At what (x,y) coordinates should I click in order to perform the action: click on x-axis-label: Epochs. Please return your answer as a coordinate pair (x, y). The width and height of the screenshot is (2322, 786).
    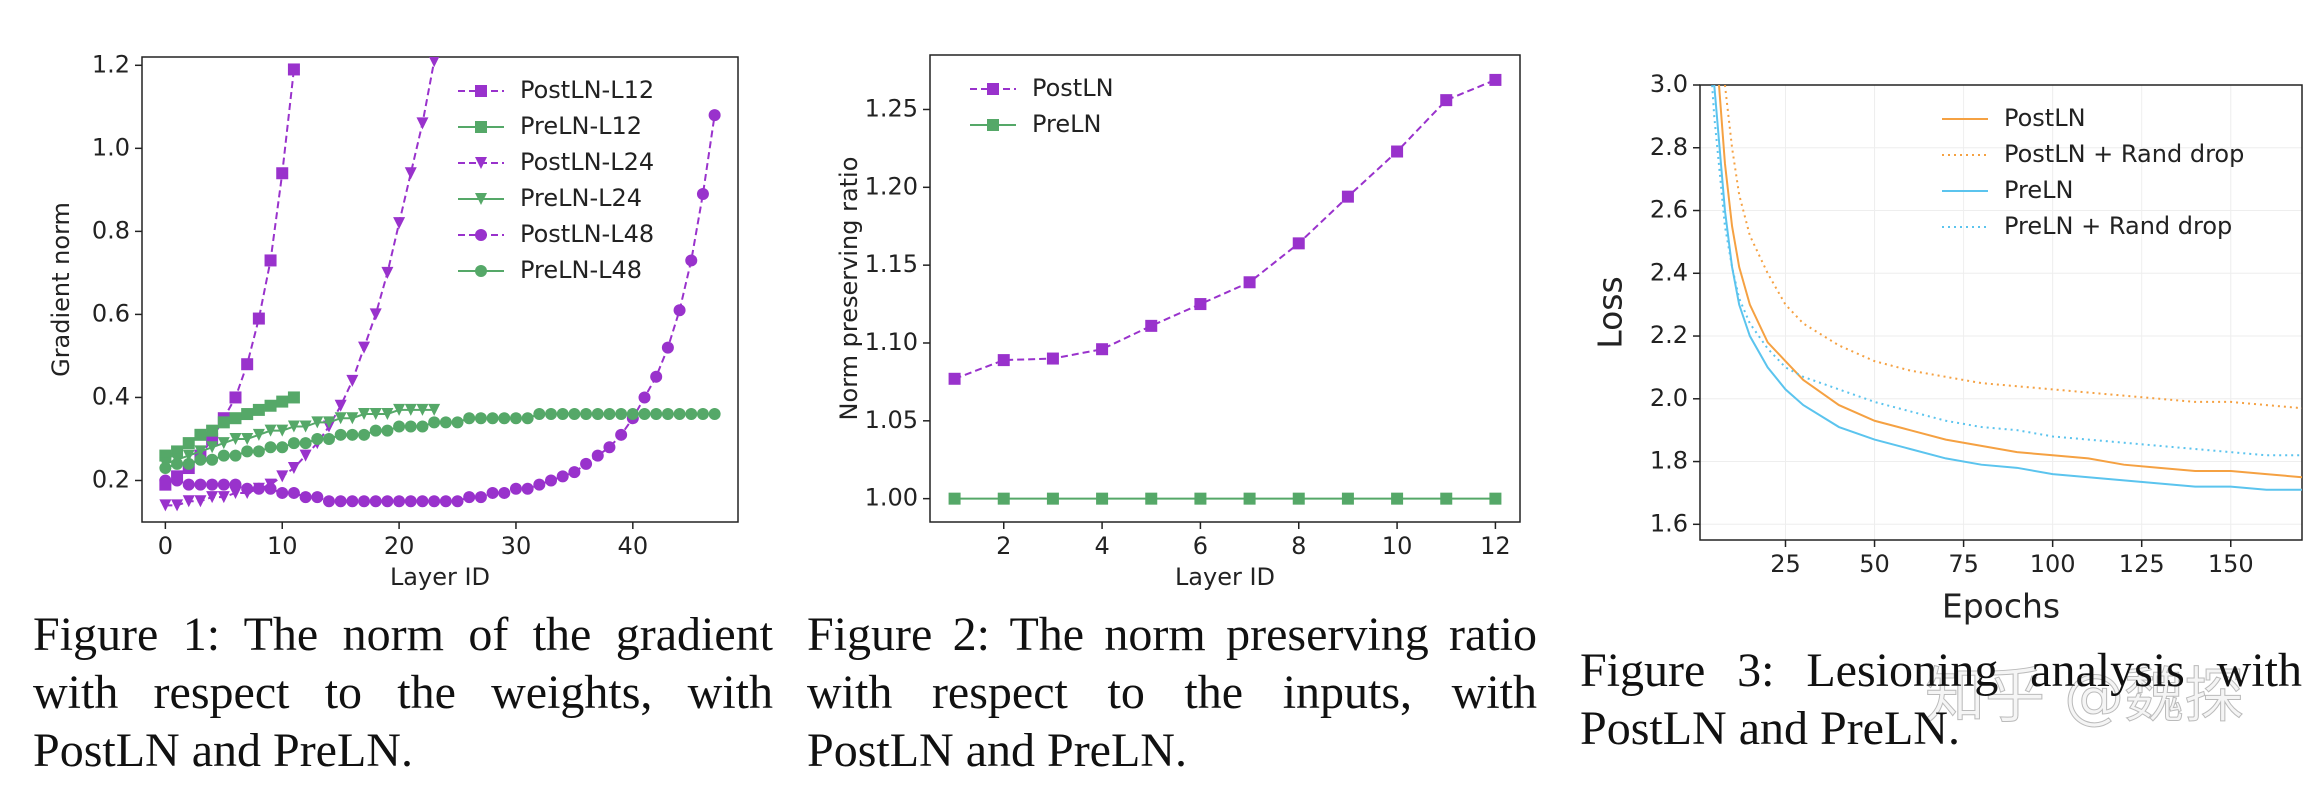
    Looking at the image, I should click on (2001, 606).